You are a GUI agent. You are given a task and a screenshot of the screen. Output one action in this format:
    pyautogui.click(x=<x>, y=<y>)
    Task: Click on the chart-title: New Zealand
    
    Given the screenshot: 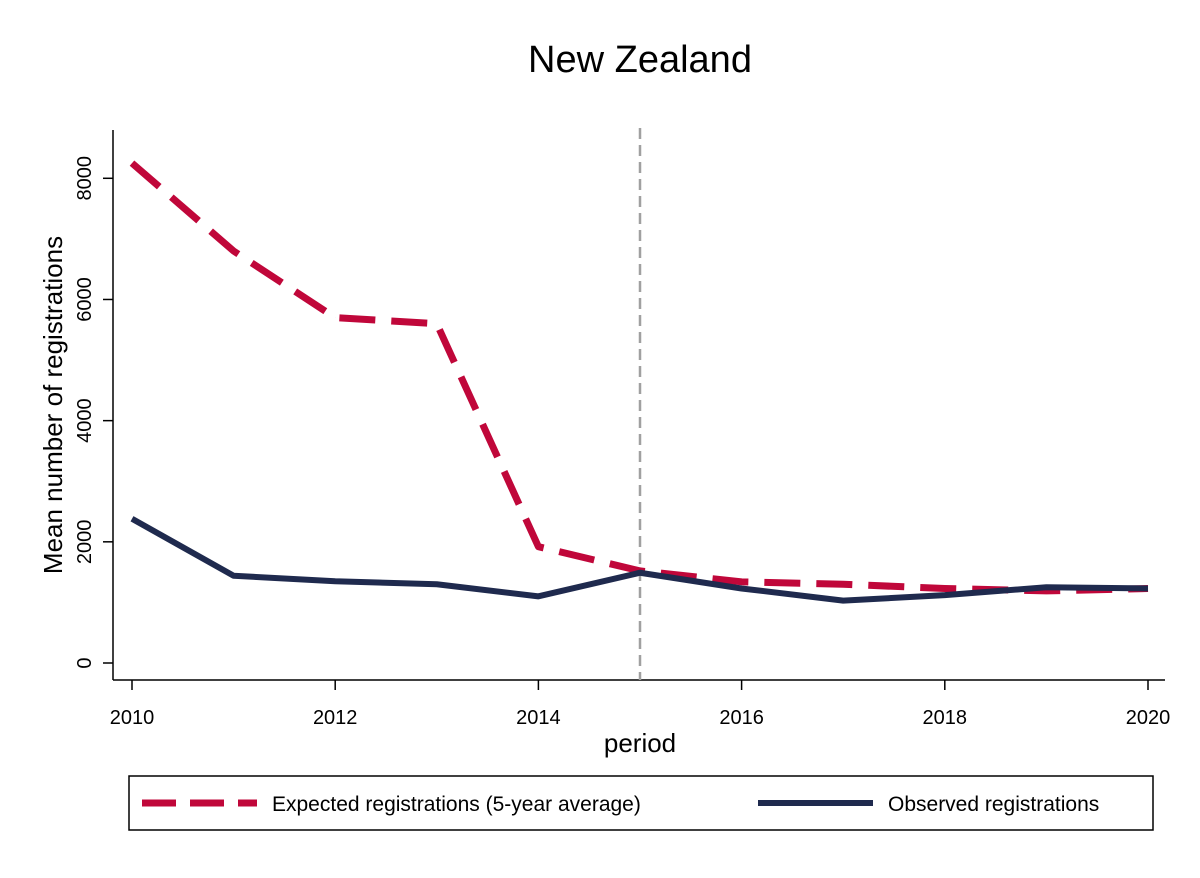 What is the action you would take?
    pyautogui.click(x=640, y=60)
    